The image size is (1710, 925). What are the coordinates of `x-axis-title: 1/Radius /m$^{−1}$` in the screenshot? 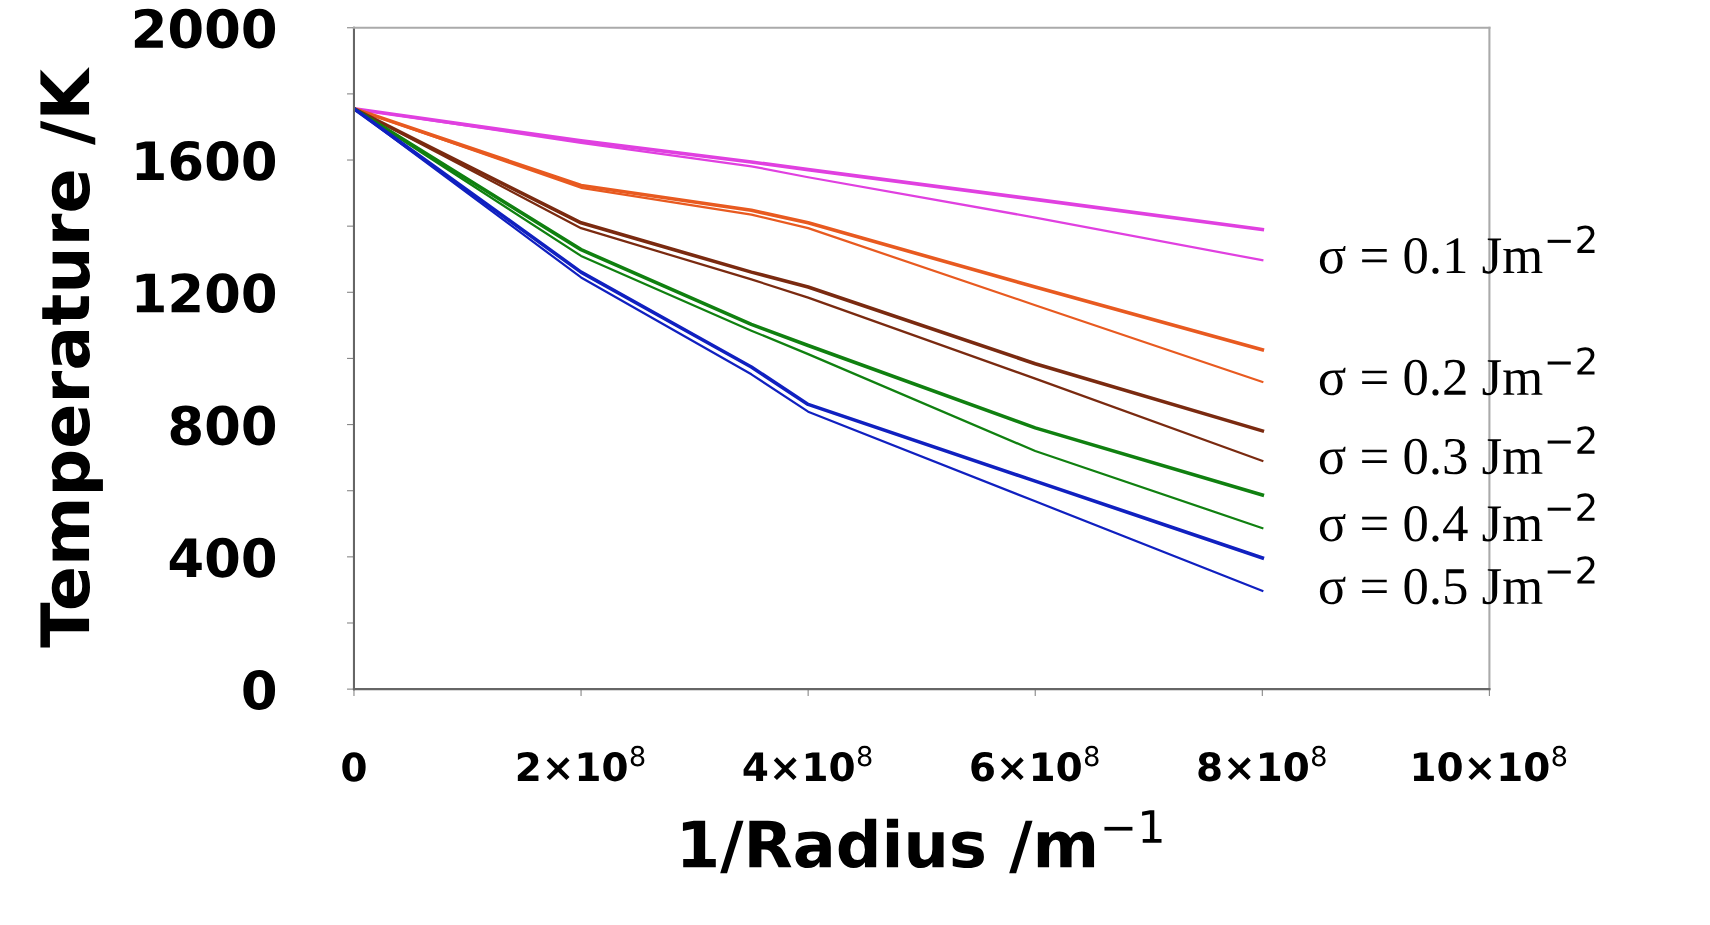 It's located at (922, 842).